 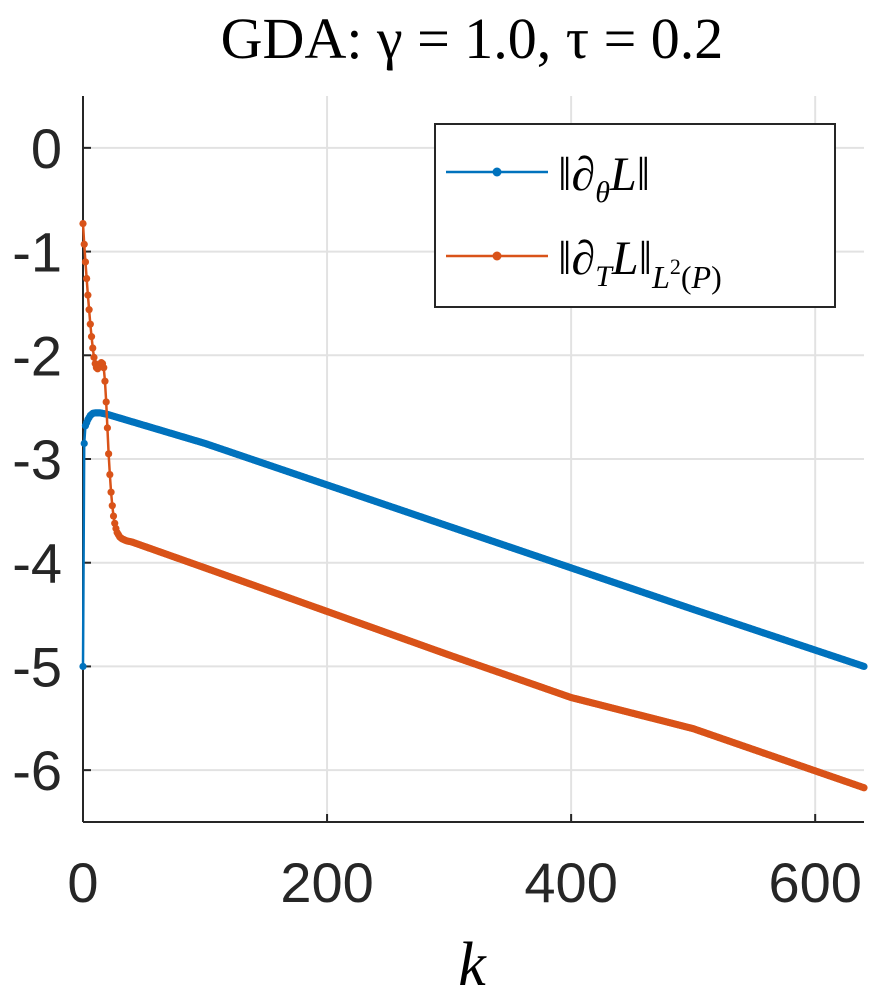 What do you see at coordinates (82, 882) in the screenshot?
I see `x-tick-label: 0` at bounding box center [82, 882].